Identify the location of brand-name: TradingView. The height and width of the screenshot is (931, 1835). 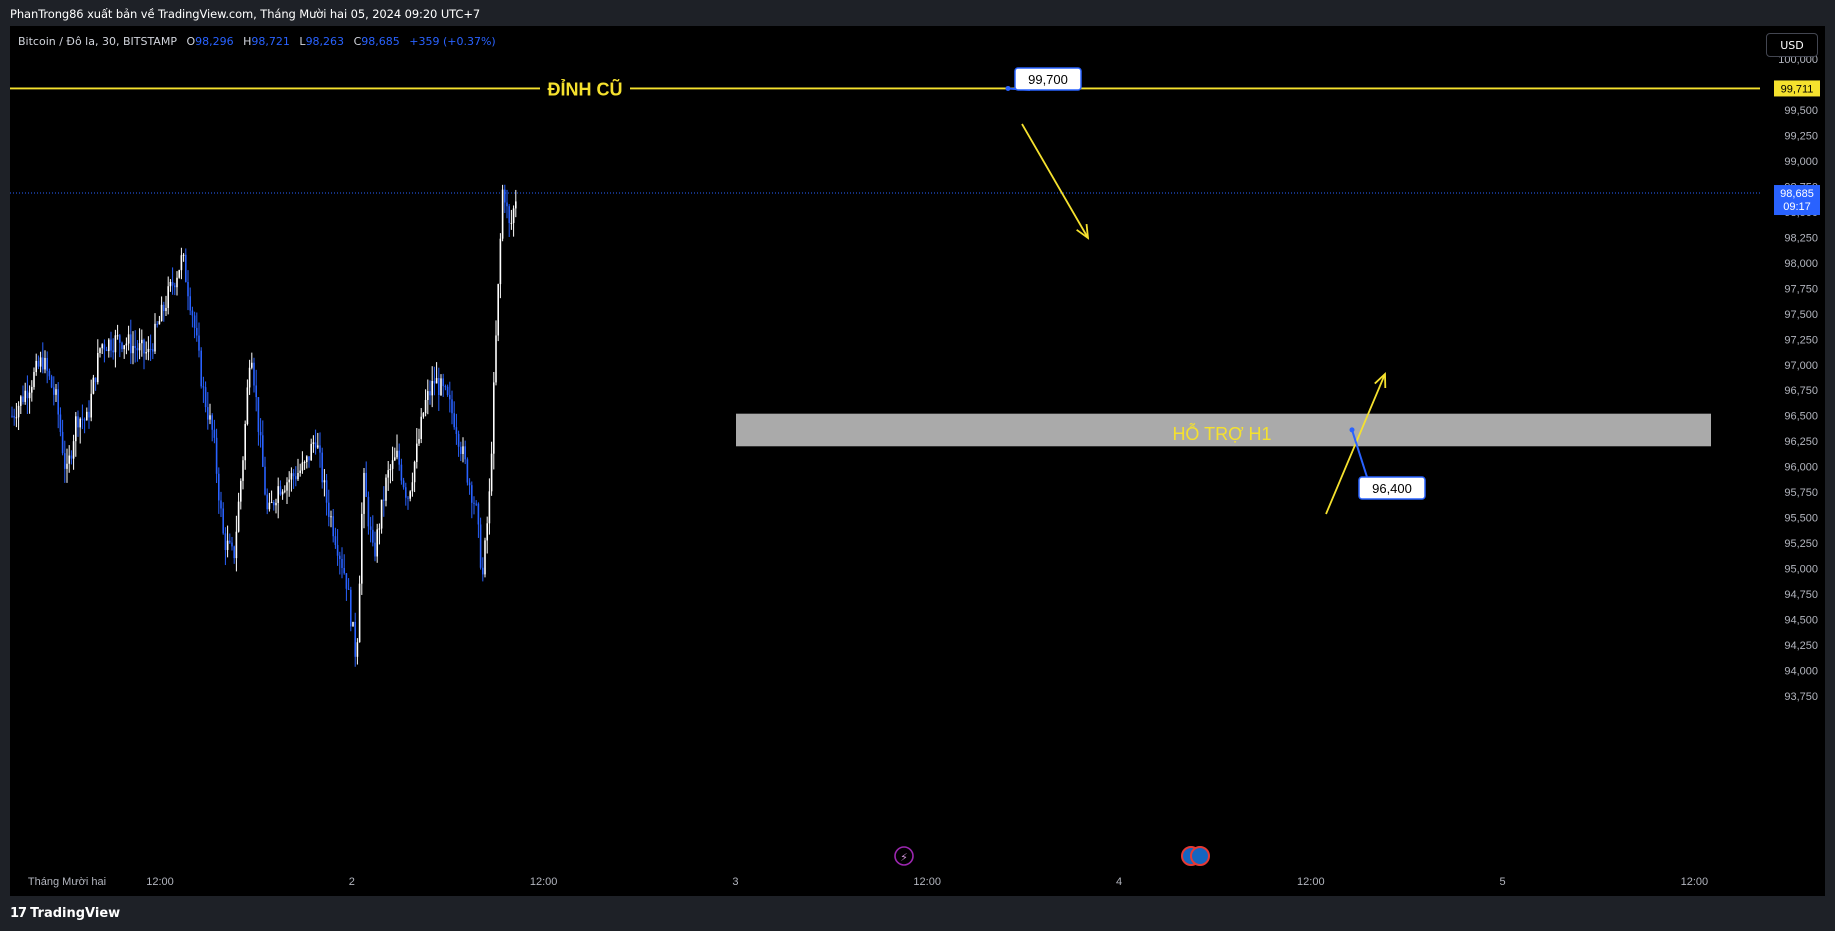
(75, 913).